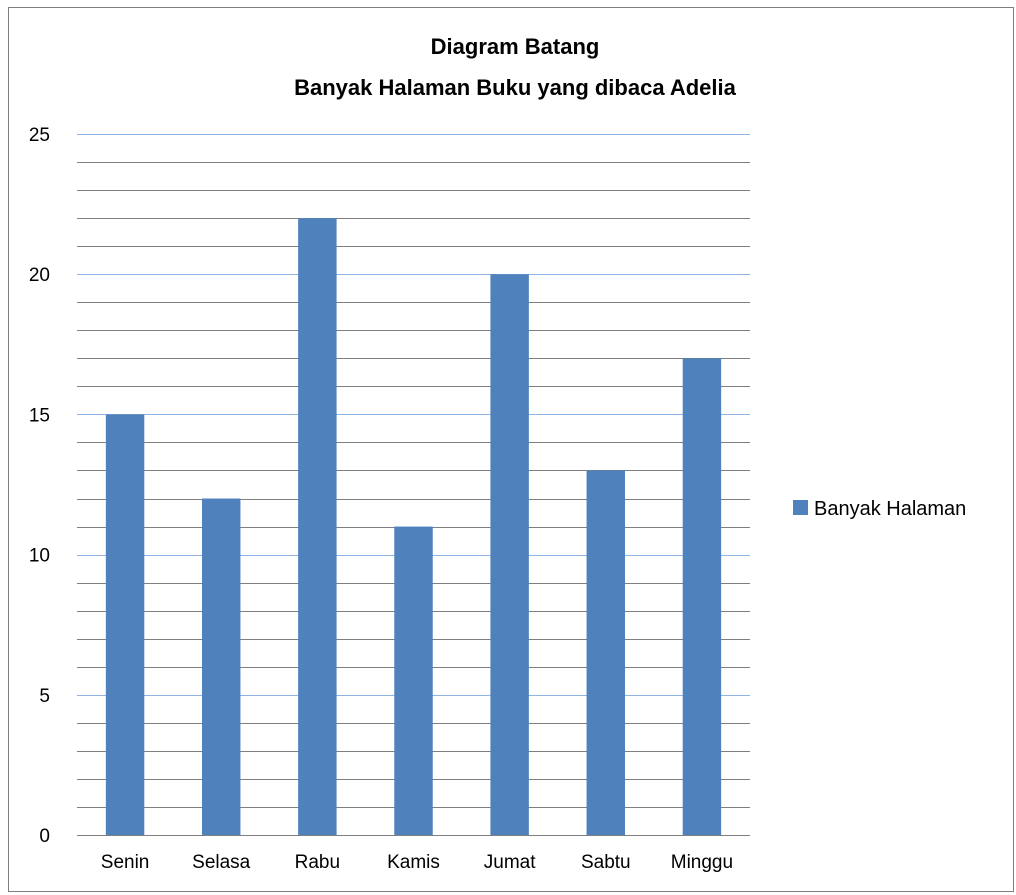 Image resolution: width=1016 pixels, height=895 pixels. I want to click on x-tick-label: Kamis, so click(413, 862).